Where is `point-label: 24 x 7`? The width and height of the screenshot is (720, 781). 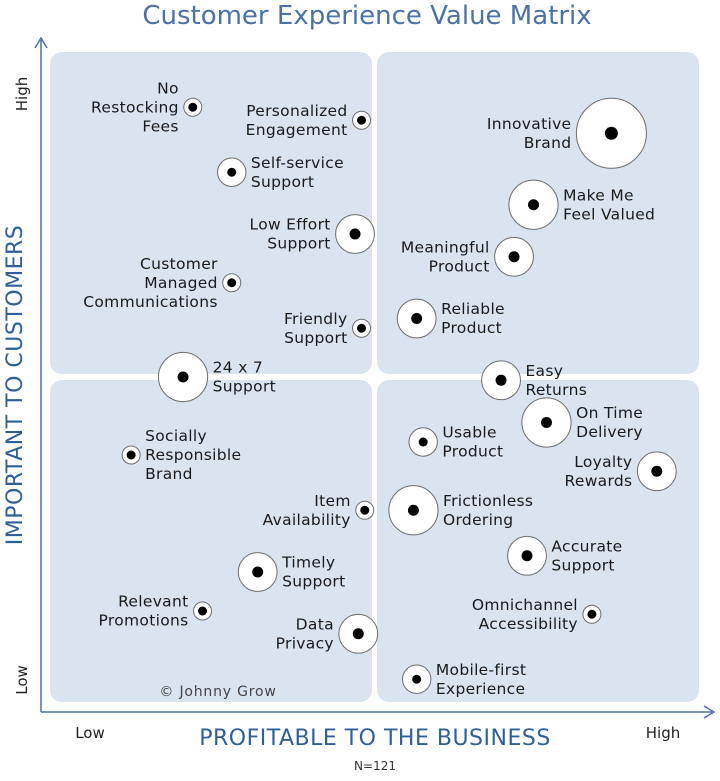 point-label: 24 x 7 is located at coordinates (238, 368).